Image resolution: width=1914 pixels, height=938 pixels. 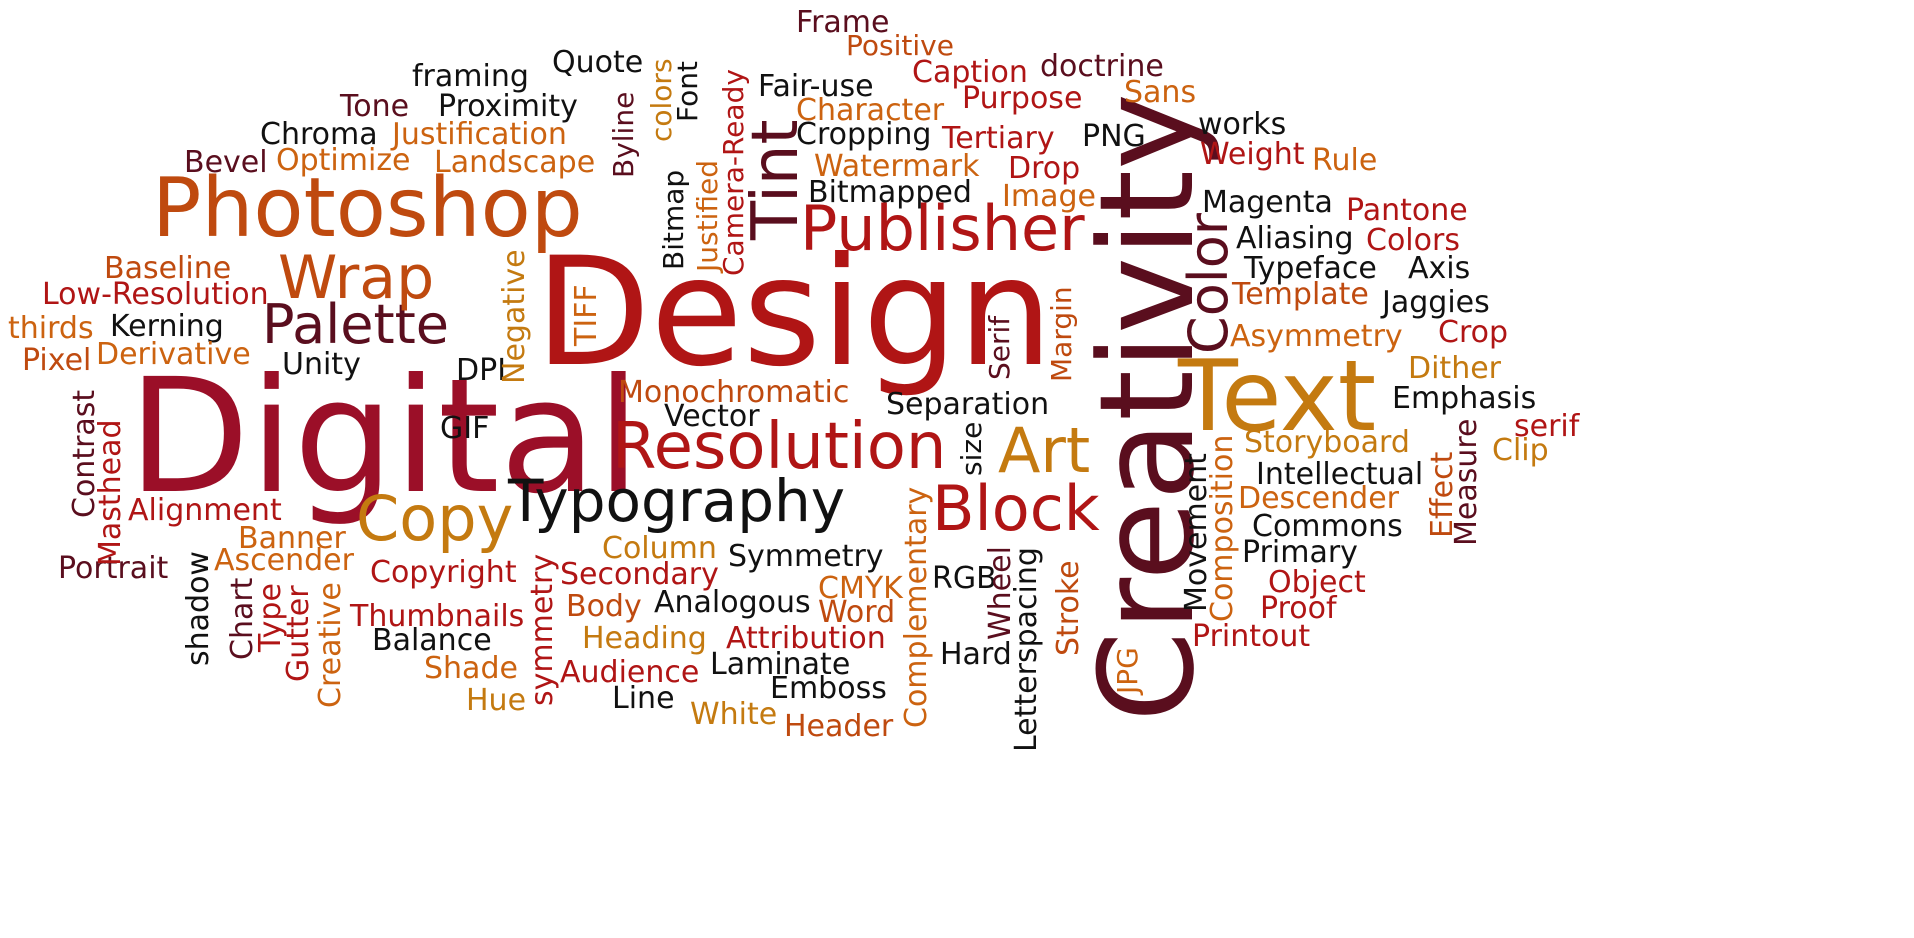 What do you see at coordinates (515, 162) in the screenshot?
I see `word-landscape: Landscape` at bounding box center [515, 162].